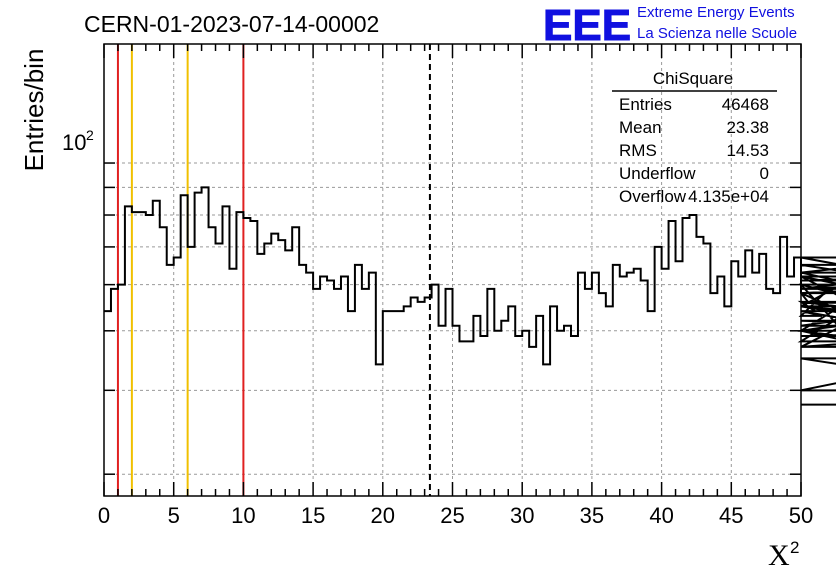 The height and width of the screenshot is (572, 836). I want to click on stats-value: 23.38, so click(747, 127).